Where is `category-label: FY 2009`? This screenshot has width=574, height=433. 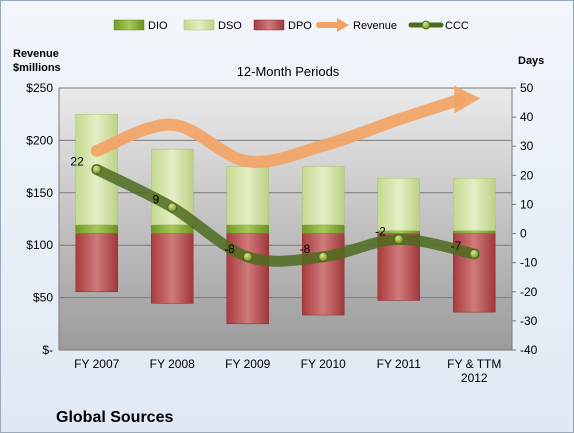
category-label: FY 2009 is located at coordinates (247, 364).